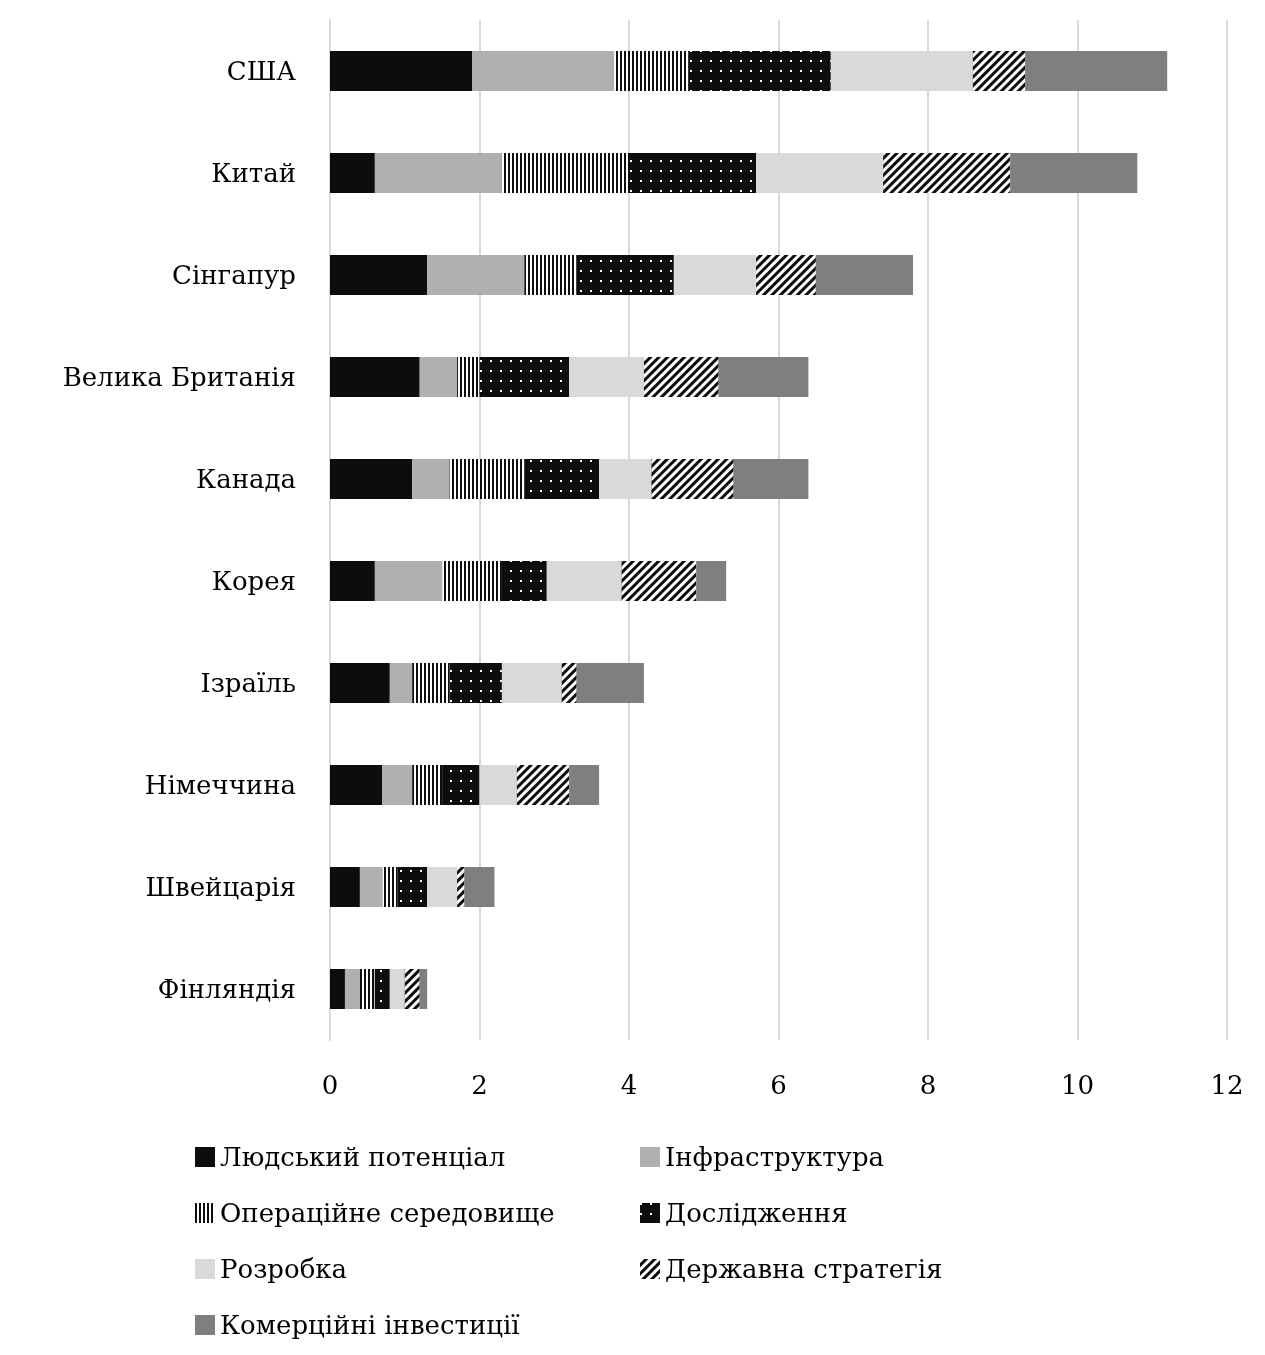 This screenshot has width=1265, height=1355. What do you see at coordinates (284, 1269) in the screenshot?
I see `legend-label: Розробка` at bounding box center [284, 1269].